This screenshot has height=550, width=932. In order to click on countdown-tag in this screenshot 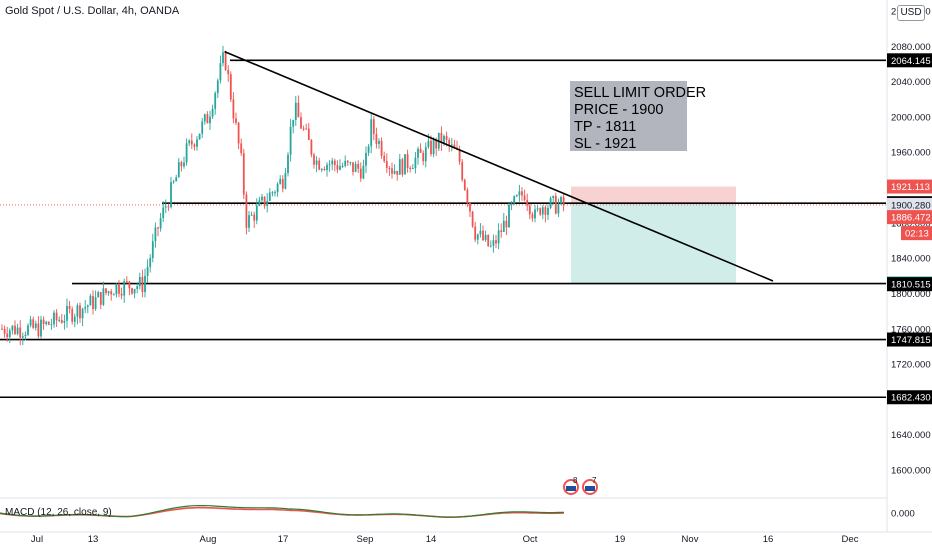, I will do `click(916, 233)`.